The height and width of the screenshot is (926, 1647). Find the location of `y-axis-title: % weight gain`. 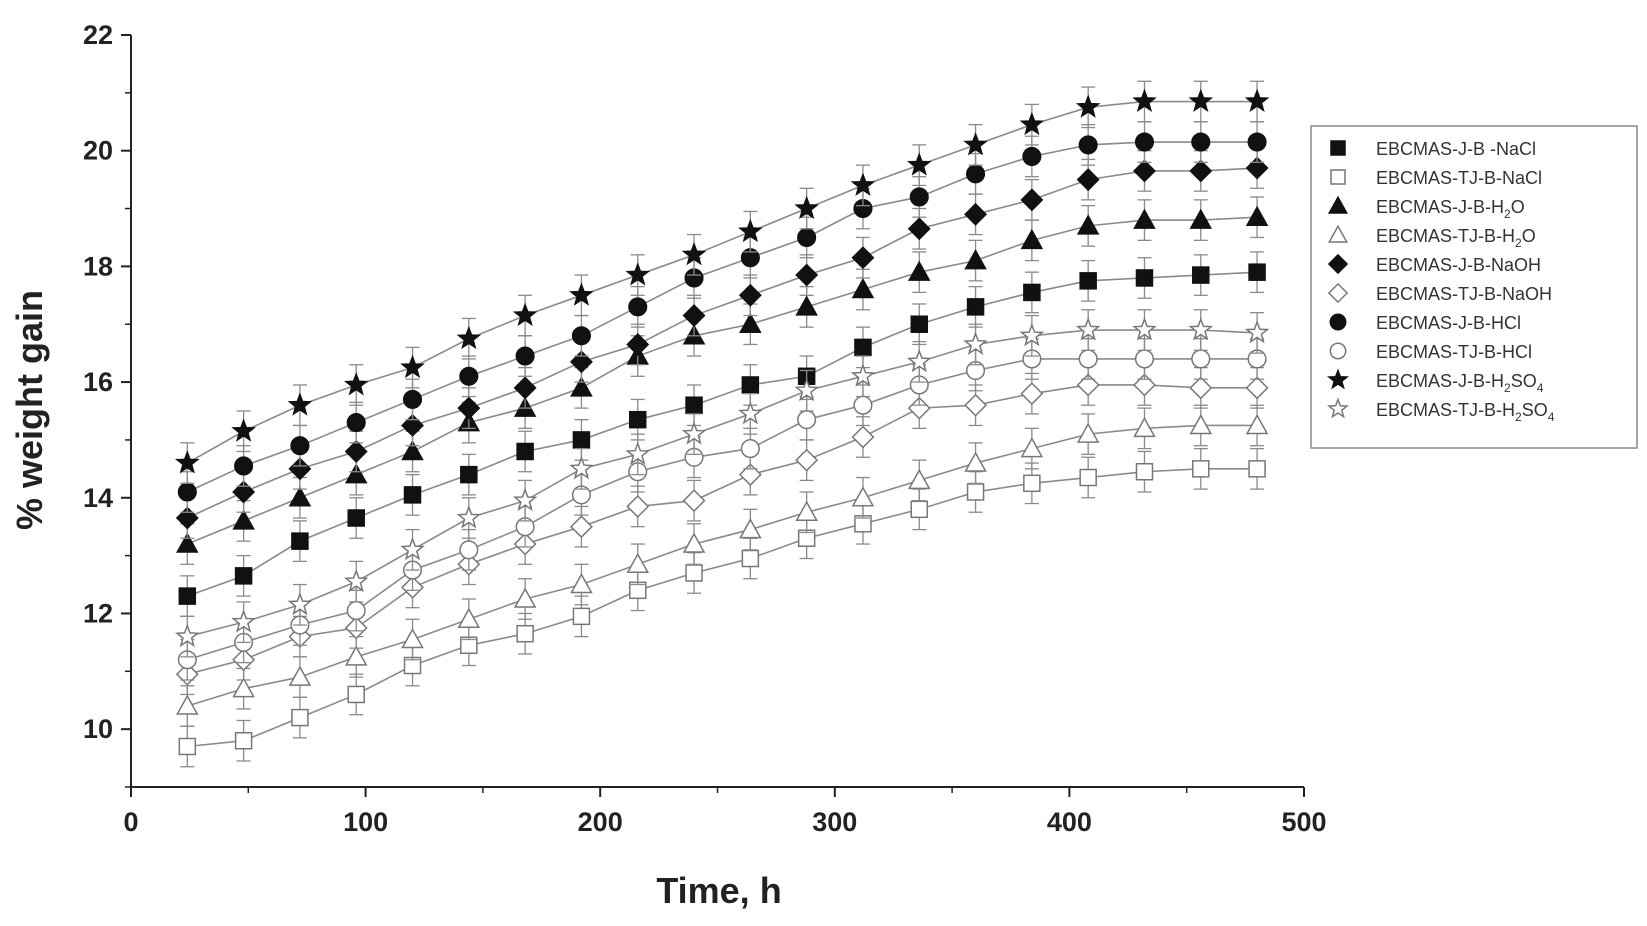

y-axis-title: % weight gain is located at coordinates (29, 410).